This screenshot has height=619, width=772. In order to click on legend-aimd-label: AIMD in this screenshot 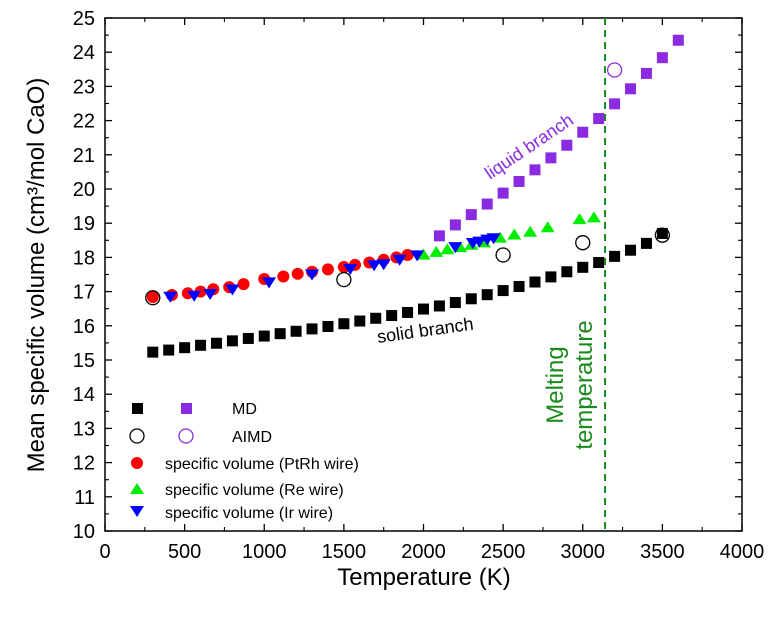, I will do `click(252, 437)`.